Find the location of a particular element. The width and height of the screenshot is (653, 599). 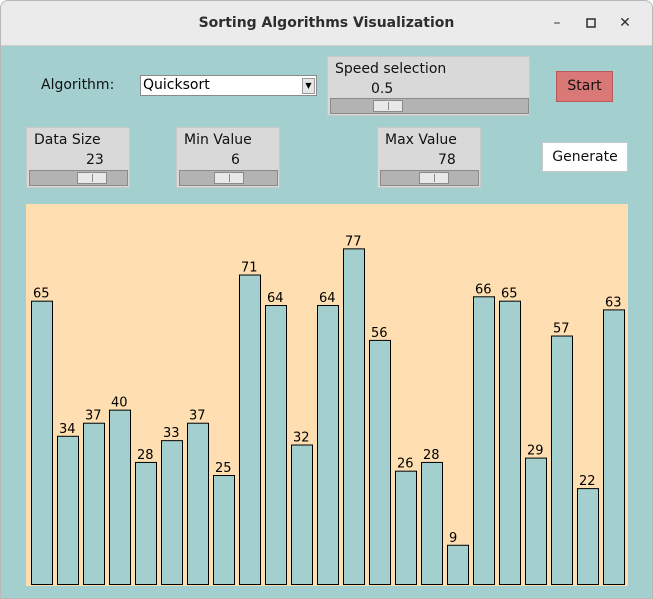

min-value-slider-thumb is located at coordinates (229, 178).